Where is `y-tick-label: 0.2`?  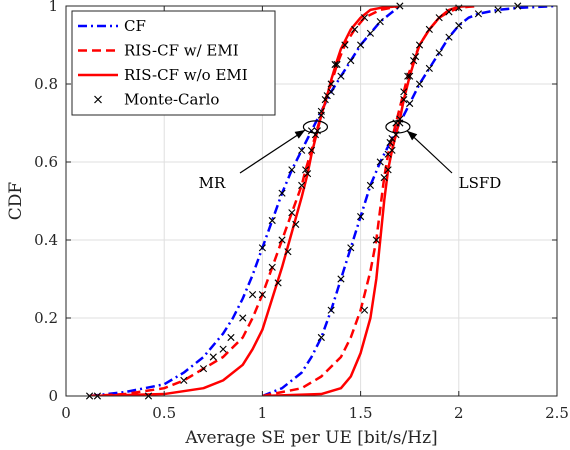 y-tick-label: 0.2 is located at coordinates (46, 318).